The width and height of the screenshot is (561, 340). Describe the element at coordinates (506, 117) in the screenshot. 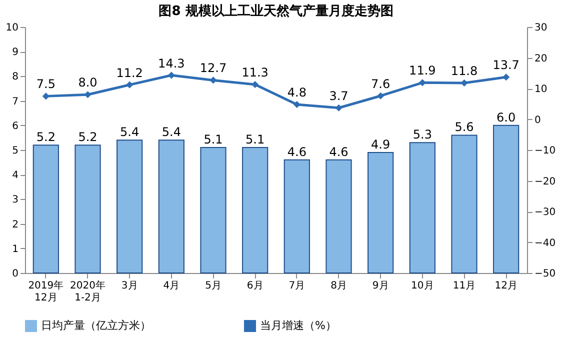

I see `data-label: 6.0` at that location.